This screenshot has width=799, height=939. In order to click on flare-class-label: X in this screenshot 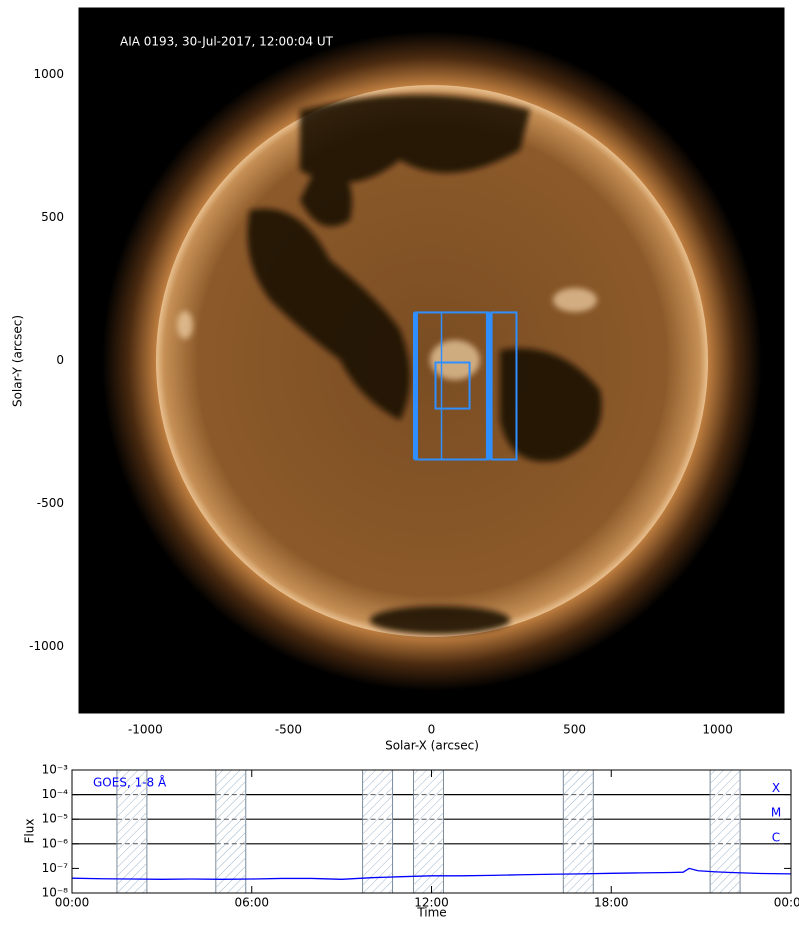, I will do `click(776, 788)`.